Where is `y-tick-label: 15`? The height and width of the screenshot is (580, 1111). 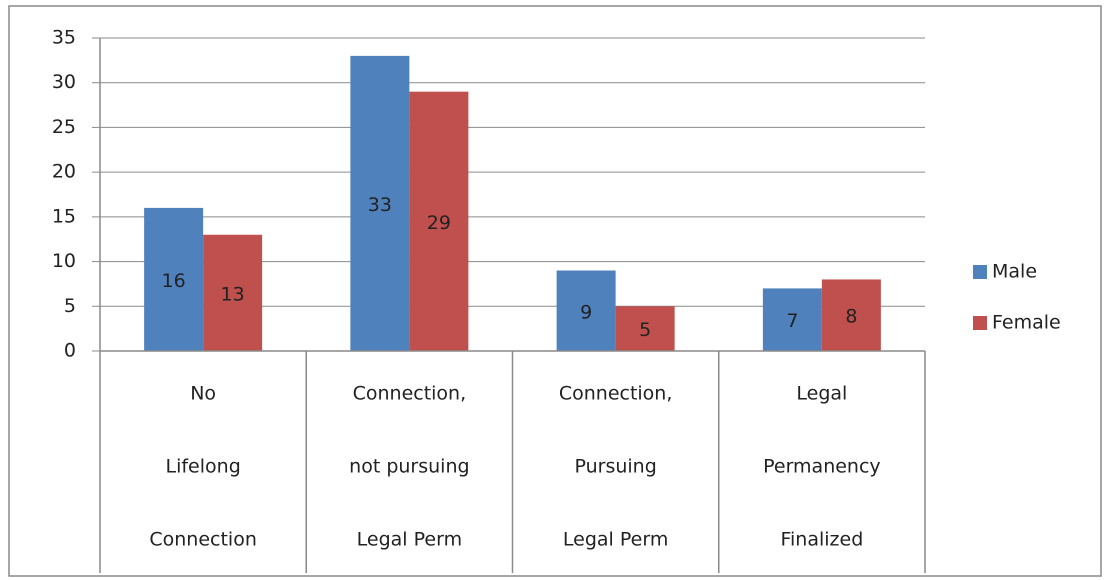 y-tick-label: 15 is located at coordinates (64, 216).